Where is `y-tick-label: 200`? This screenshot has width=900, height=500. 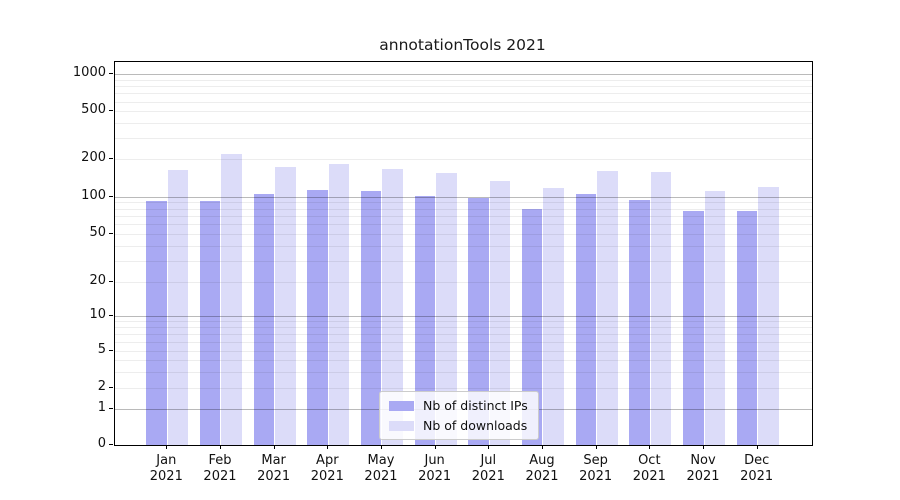 y-tick-label: 200 is located at coordinates (93, 158).